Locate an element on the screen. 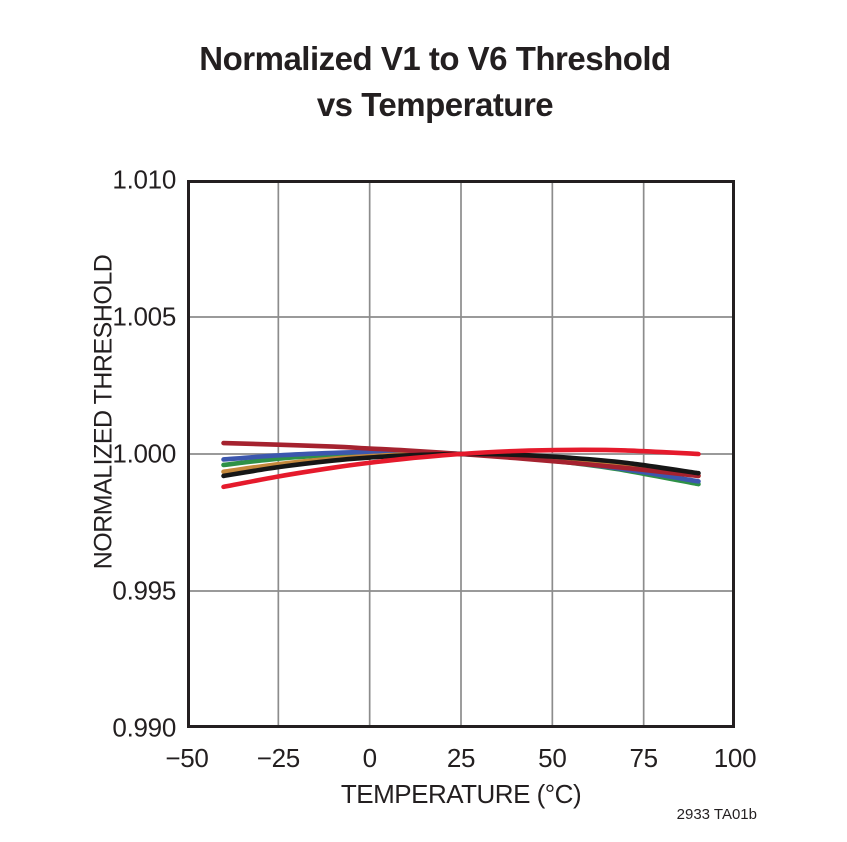  x-tick-label: 75 is located at coordinates (643, 758).